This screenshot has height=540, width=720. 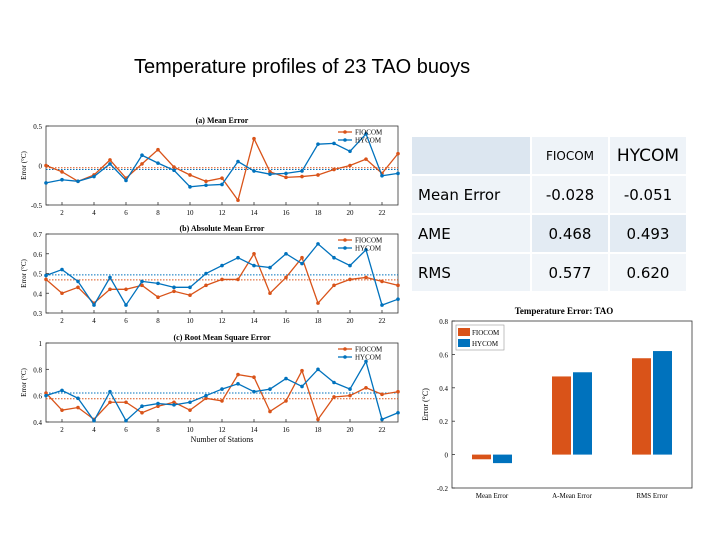 I want to click on x-tick-label: 20, so click(x=351, y=321).